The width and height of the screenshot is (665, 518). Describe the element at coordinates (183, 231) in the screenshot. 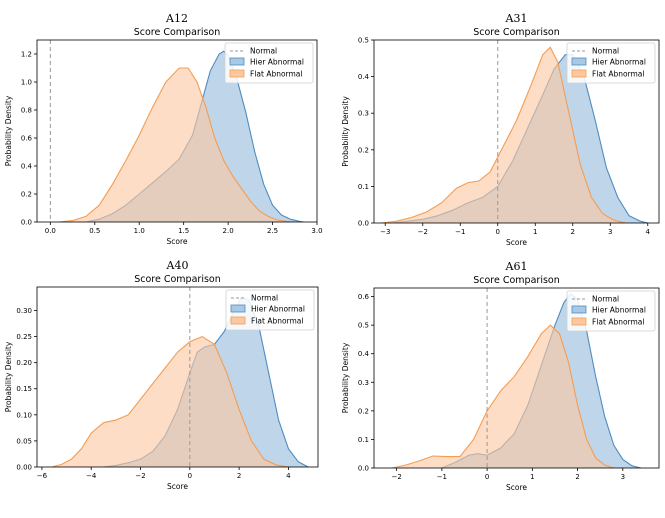

I see `x-tick-label: 1.5` at that location.